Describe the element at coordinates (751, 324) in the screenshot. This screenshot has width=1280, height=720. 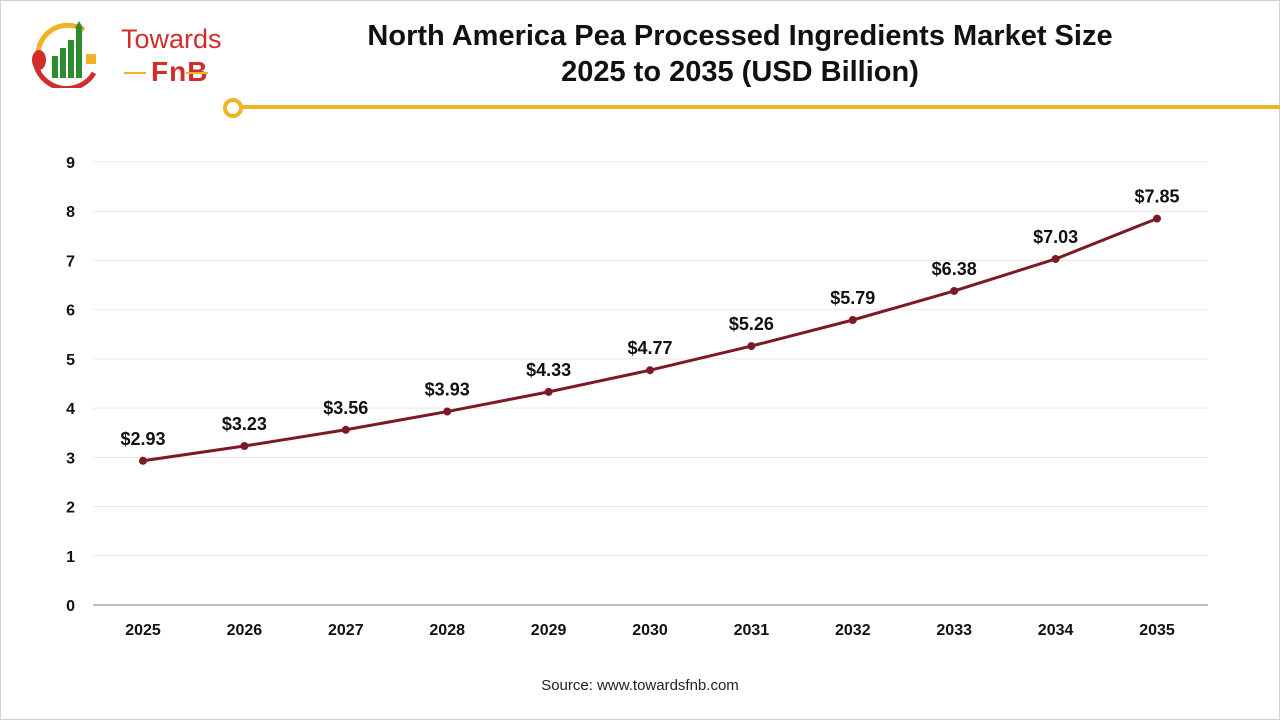
I see `data-label: $5.26` at that location.